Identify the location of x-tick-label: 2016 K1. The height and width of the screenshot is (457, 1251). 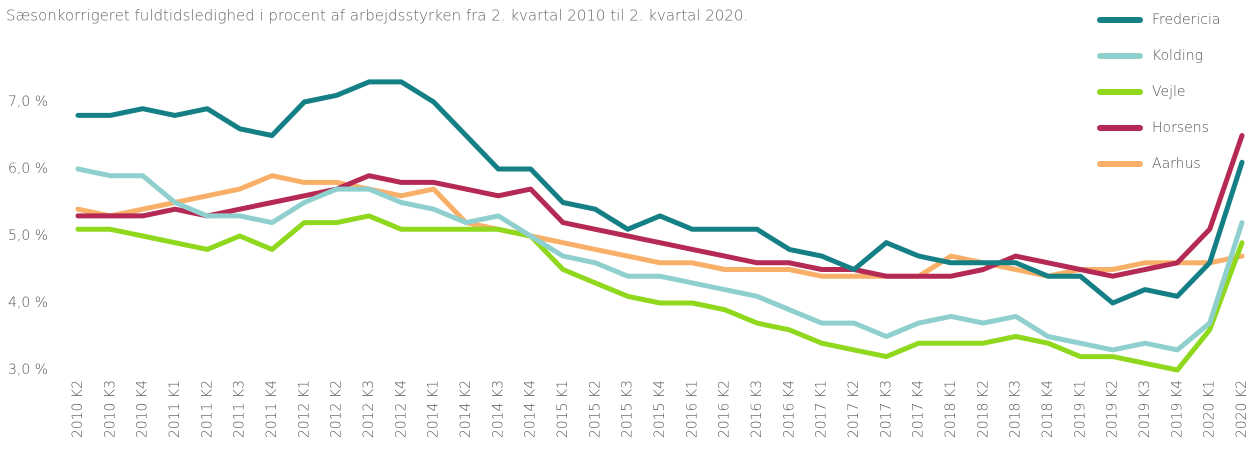
(692, 409).